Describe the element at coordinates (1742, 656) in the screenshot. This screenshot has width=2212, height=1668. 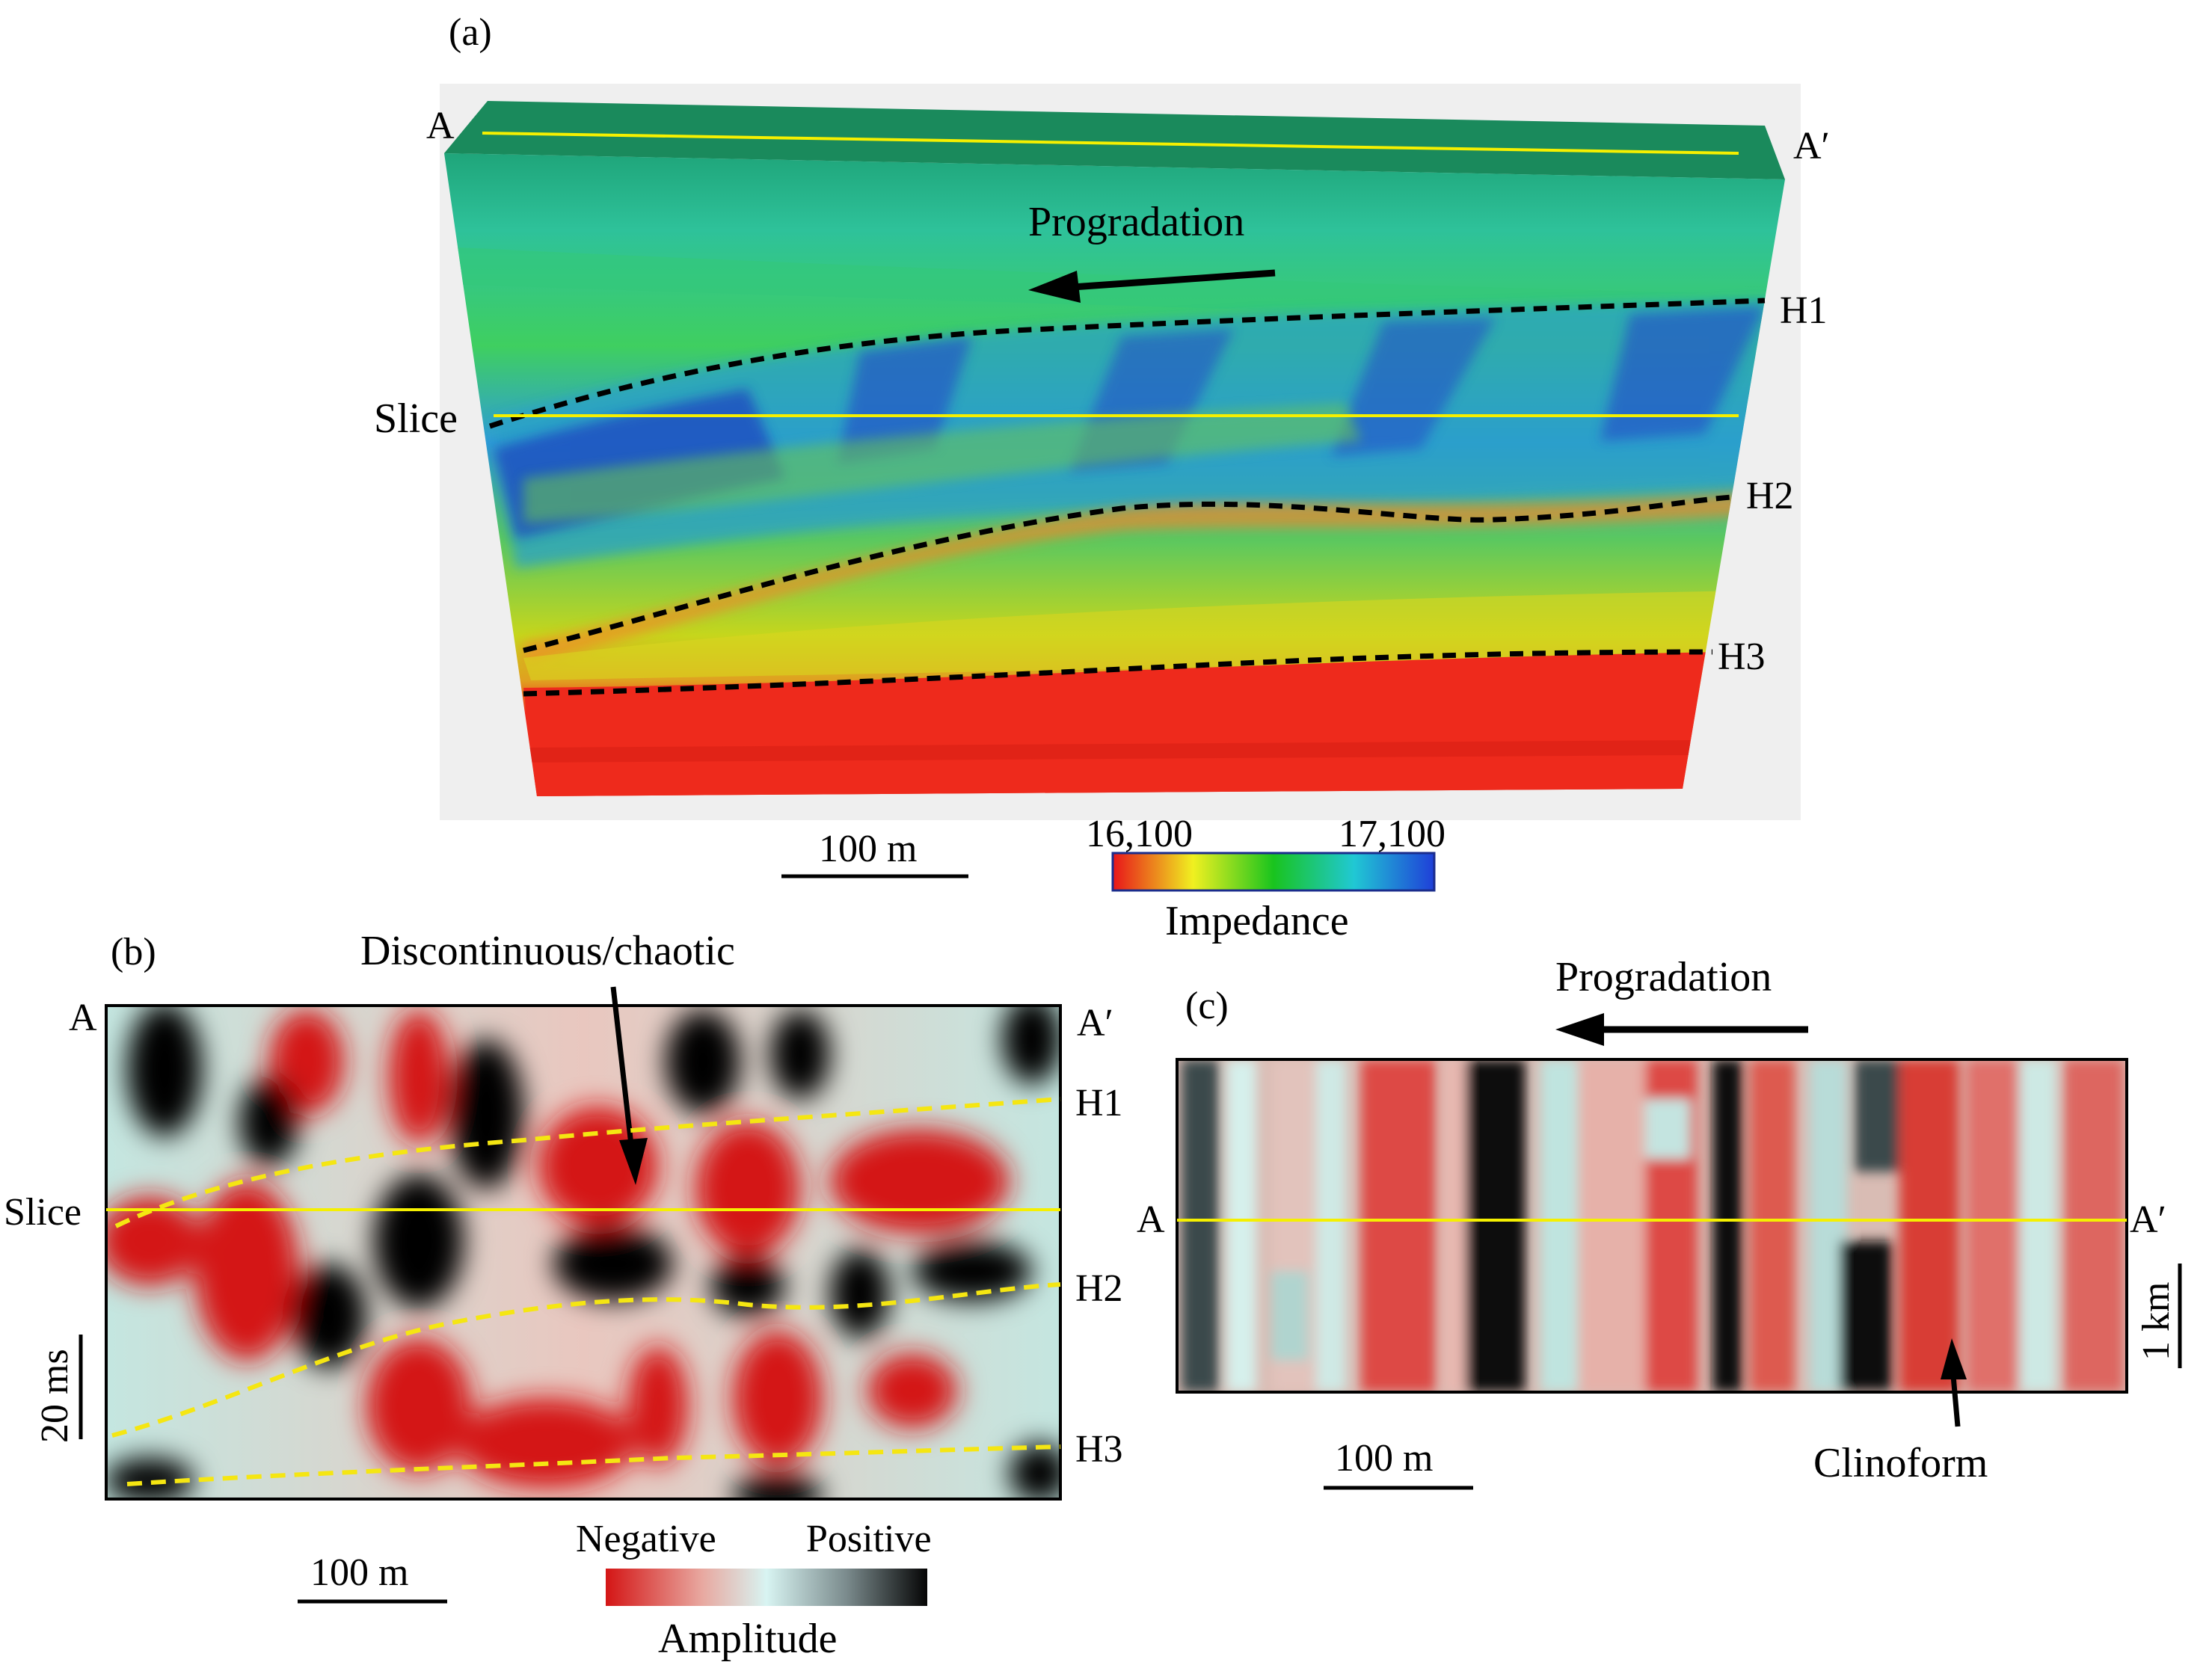
I see `panel-a-h3-label: H3` at that location.